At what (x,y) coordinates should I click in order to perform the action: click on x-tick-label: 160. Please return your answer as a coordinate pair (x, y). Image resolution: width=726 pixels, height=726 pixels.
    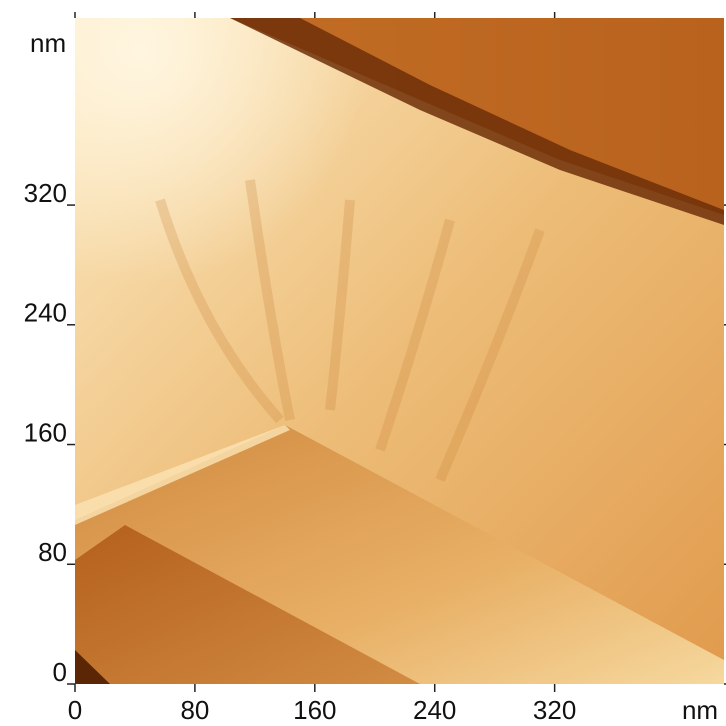
    Looking at the image, I should click on (314, 710).